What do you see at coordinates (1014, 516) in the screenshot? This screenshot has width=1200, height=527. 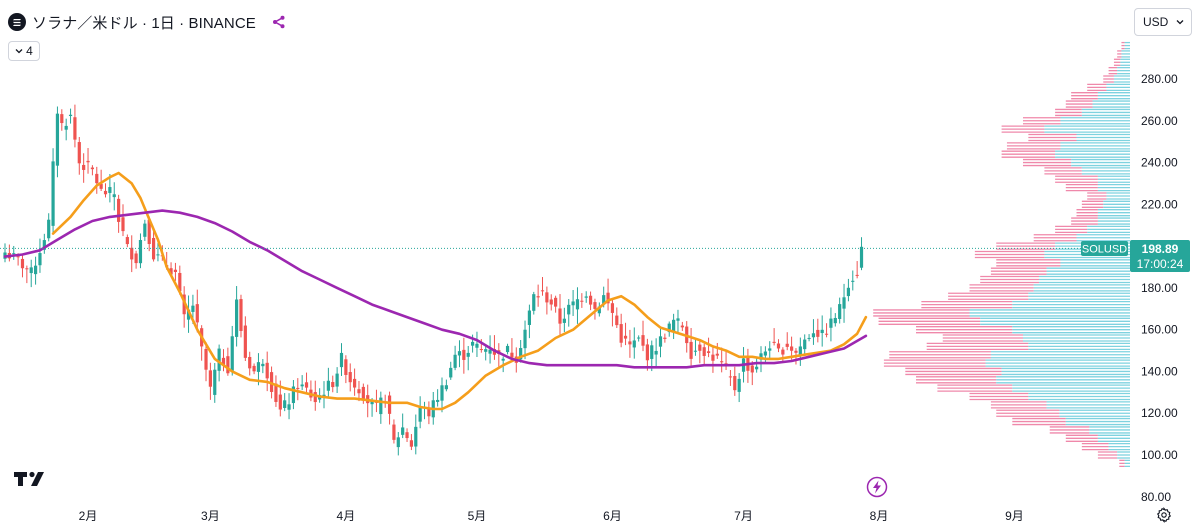 I see `x-tick-label: 9月` at bounding box center [1014, 516].